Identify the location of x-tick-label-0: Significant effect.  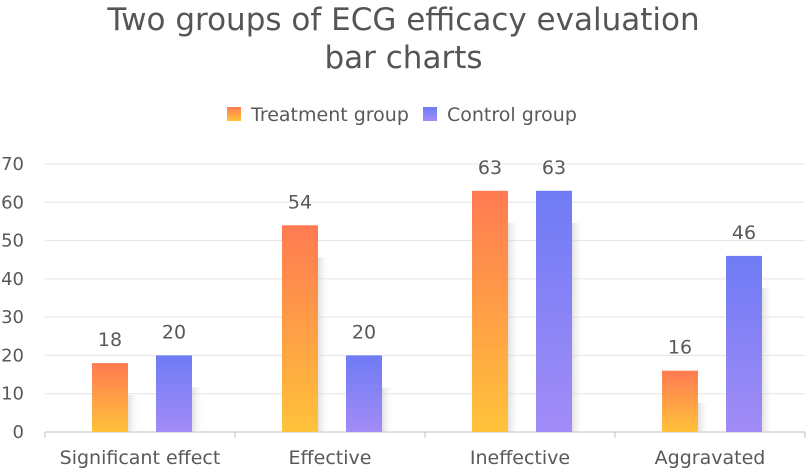
(140, 458).